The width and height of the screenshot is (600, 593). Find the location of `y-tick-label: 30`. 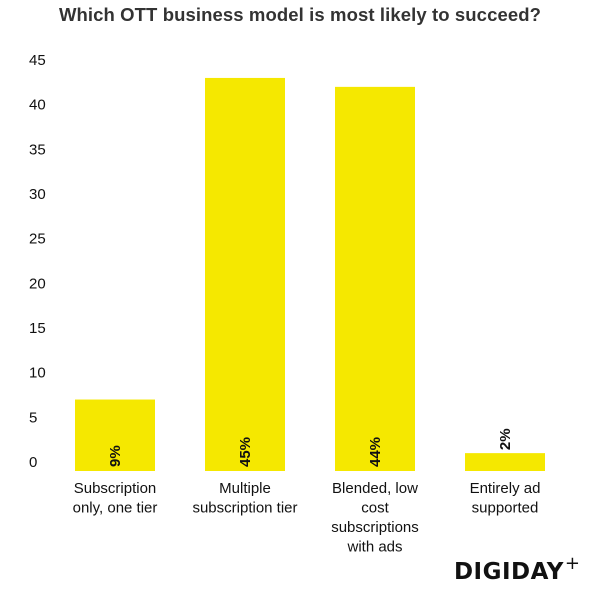

y-tick-label: 30 is located at coordinates (37, 194).